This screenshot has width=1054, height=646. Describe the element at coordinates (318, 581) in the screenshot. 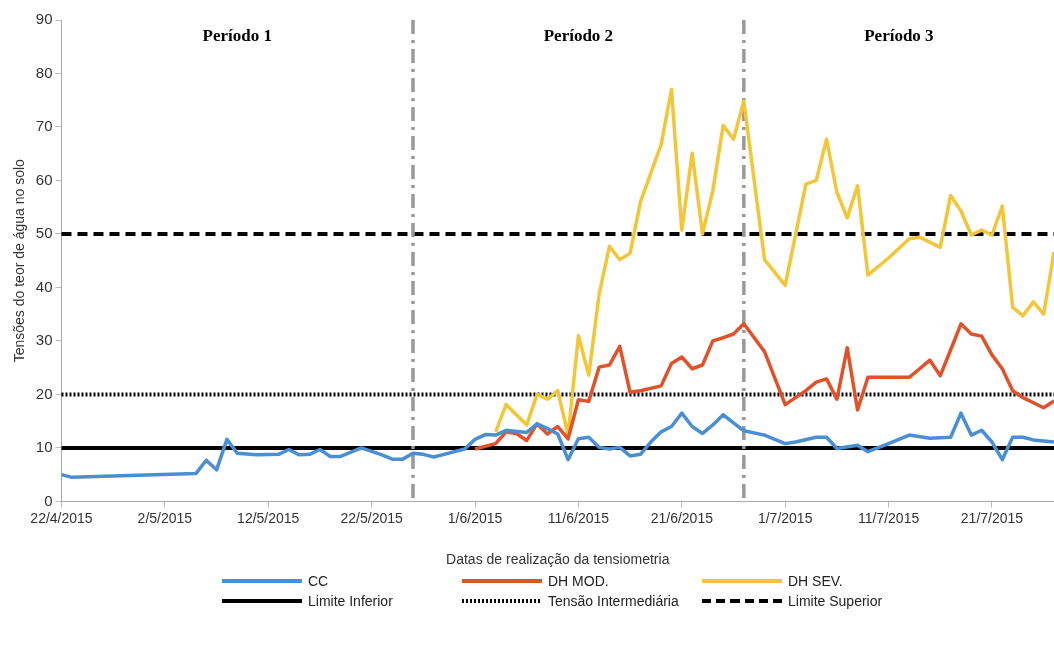

I see `legend-label: CC` at that location.